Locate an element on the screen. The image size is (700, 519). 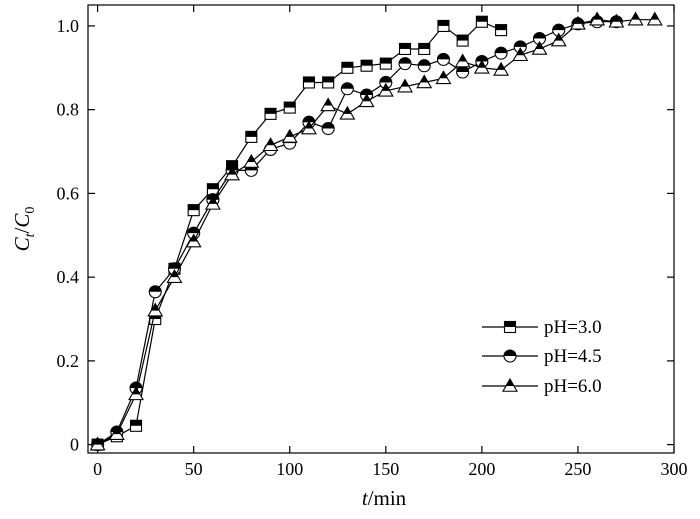
x-tick-label: 200 is located at coordinates (481, 469).